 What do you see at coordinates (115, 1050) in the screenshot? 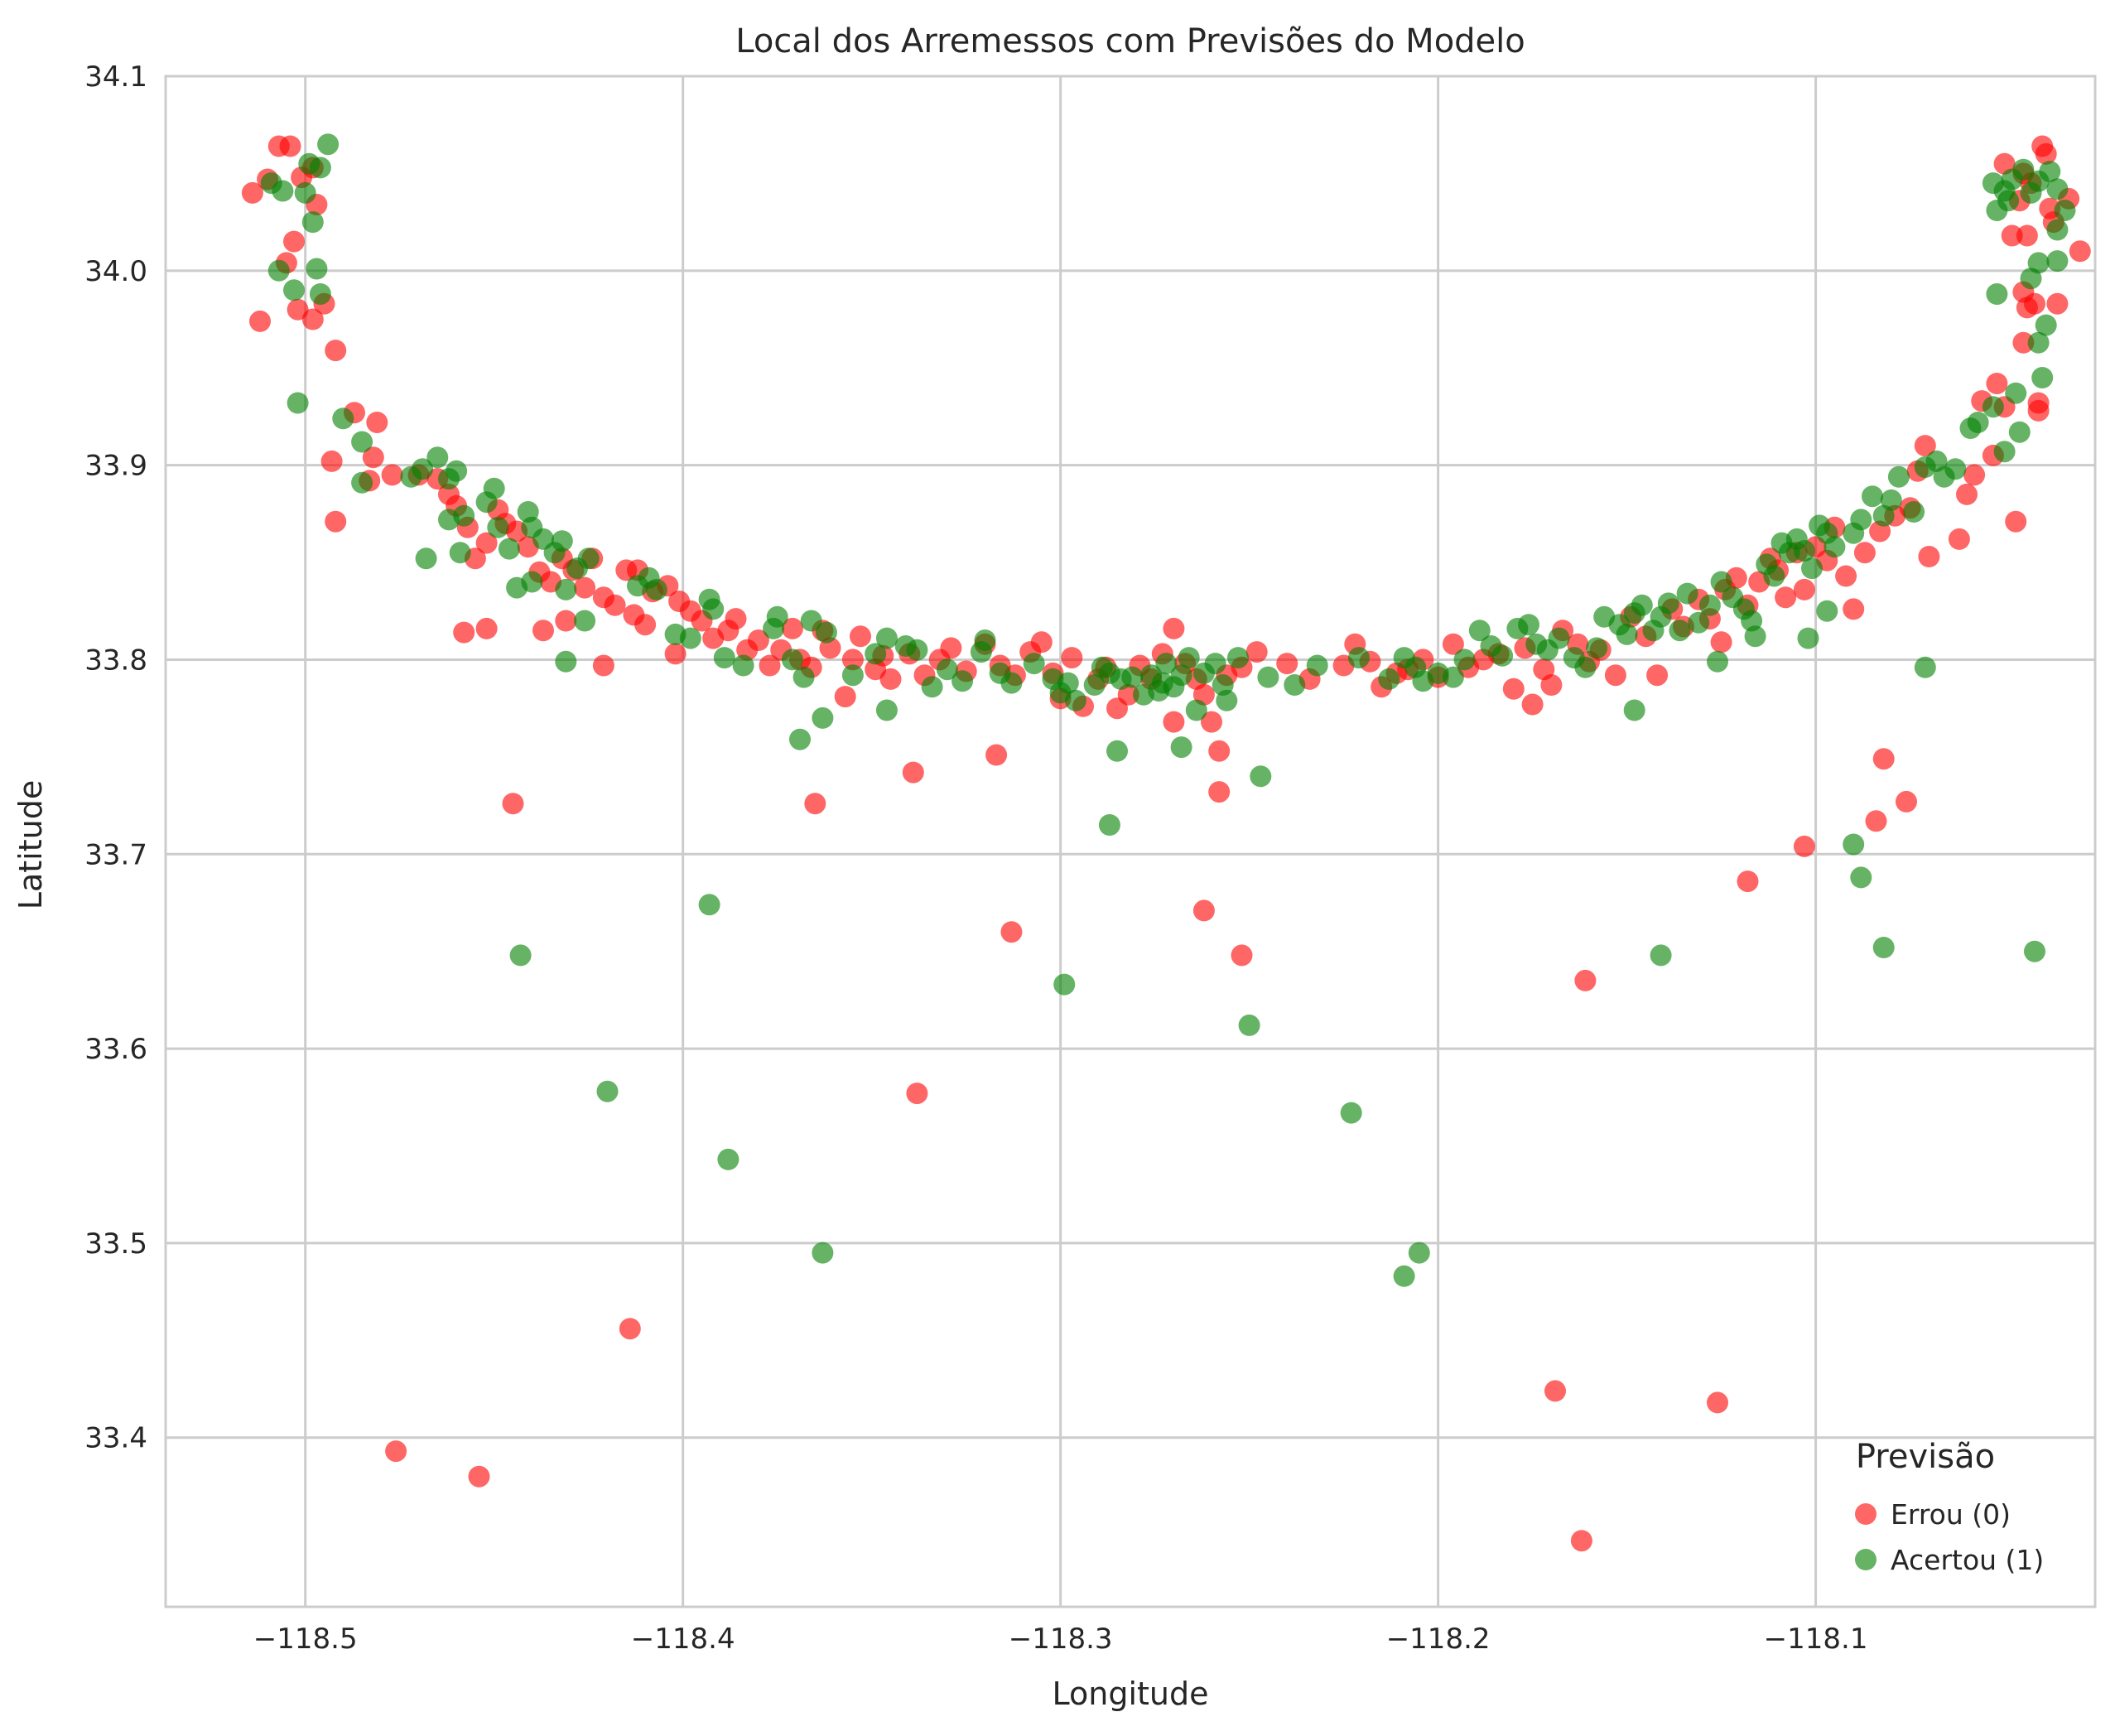
I see `y-tick-label: 33.6` at bounding box center [115, 1050].